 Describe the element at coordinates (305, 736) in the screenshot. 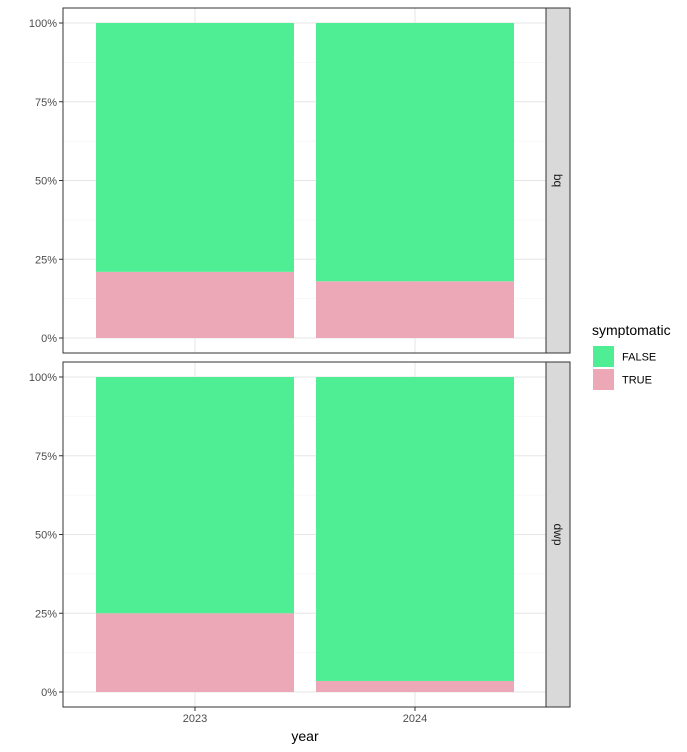

I see `x-axis-title: year` at that location.